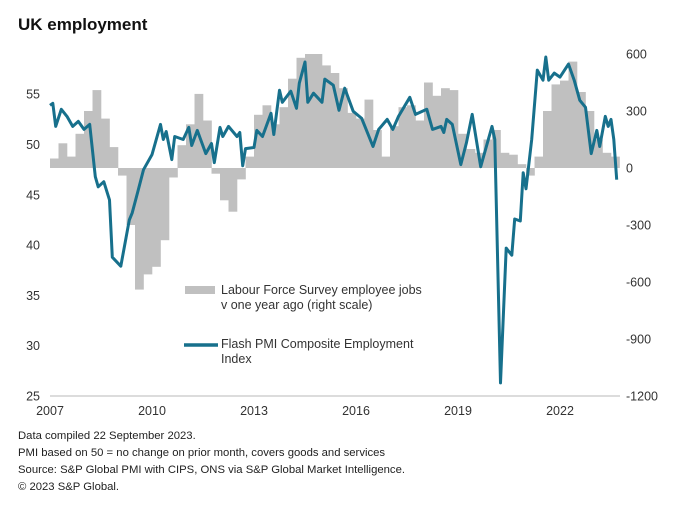 This screenshot has height=511, width=686. Describe the element at coordinates (33, 246) in the screenshot. I see `y-left-tick-label: 40` at that location.